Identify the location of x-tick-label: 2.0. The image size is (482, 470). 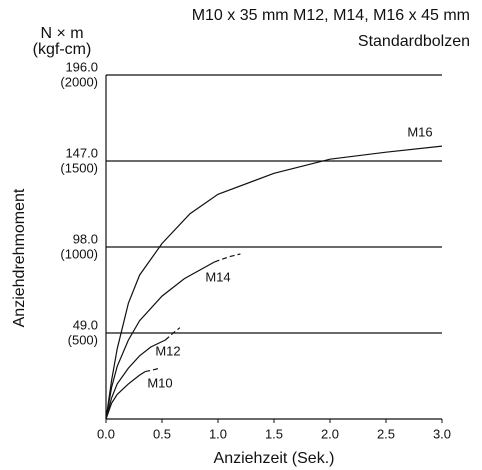
(330, 433).